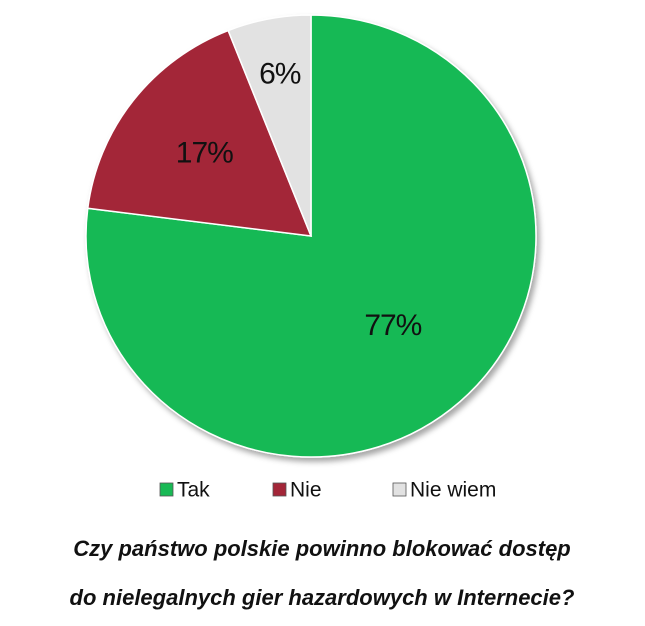 The width and height of the screenshot is (645, 626). I want to click on data-label: 77%, so click(392, 325).